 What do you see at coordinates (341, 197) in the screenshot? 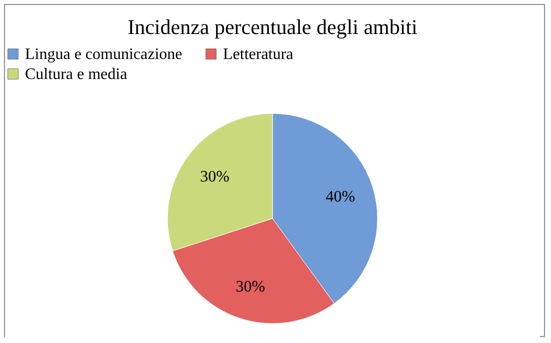
I see `data-label: 40%` at bounding box center [341, 197].